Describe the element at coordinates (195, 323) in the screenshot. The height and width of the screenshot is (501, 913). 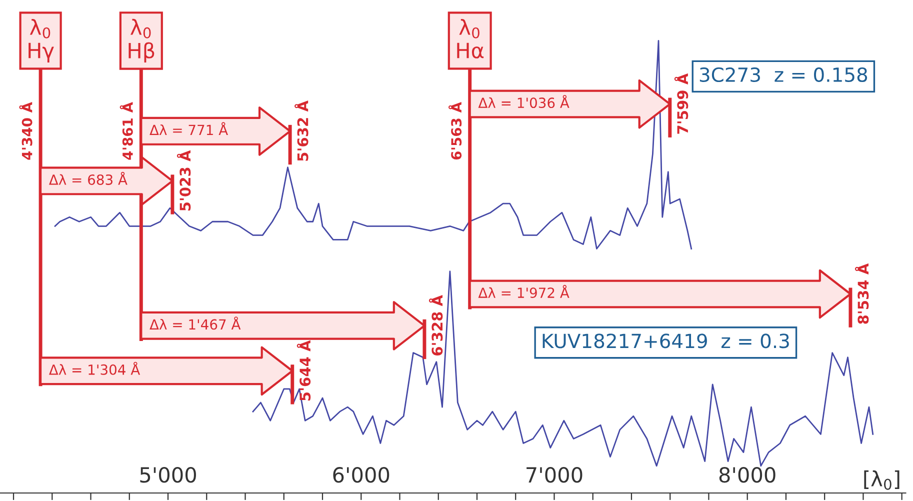
I see `annotation: Δλ = 1'467 Å` at that location.